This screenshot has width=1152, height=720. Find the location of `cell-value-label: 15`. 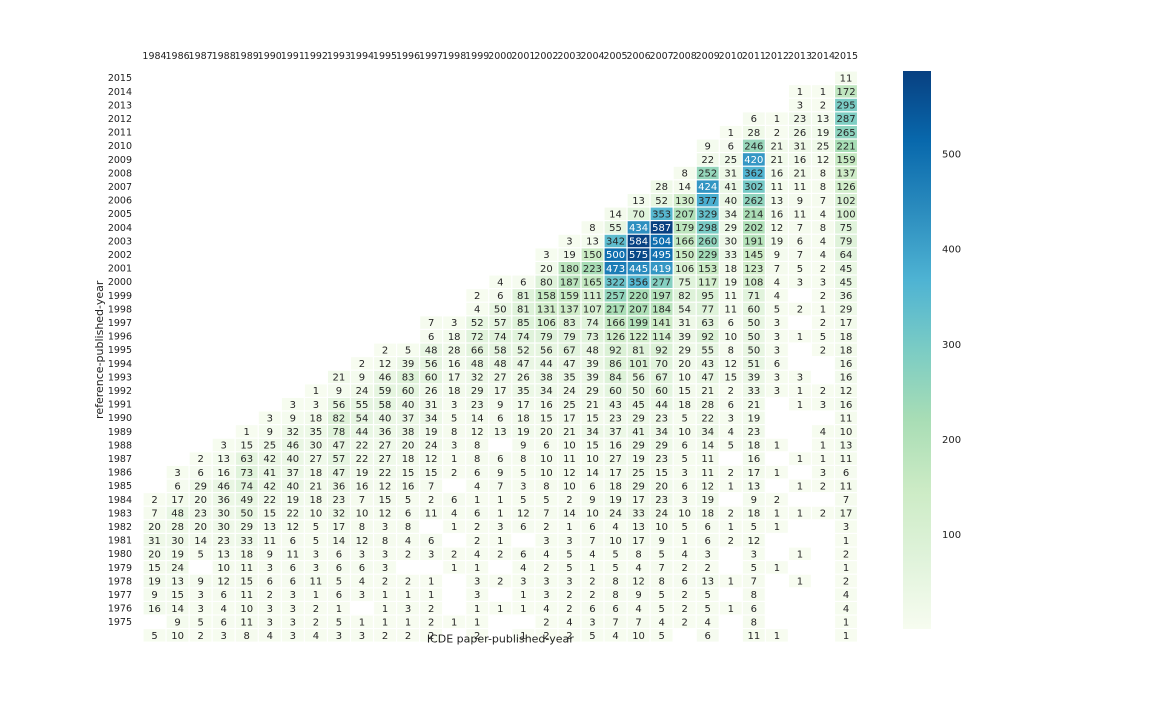

cell-value-label: 15 is located at coordinates (661, 473).